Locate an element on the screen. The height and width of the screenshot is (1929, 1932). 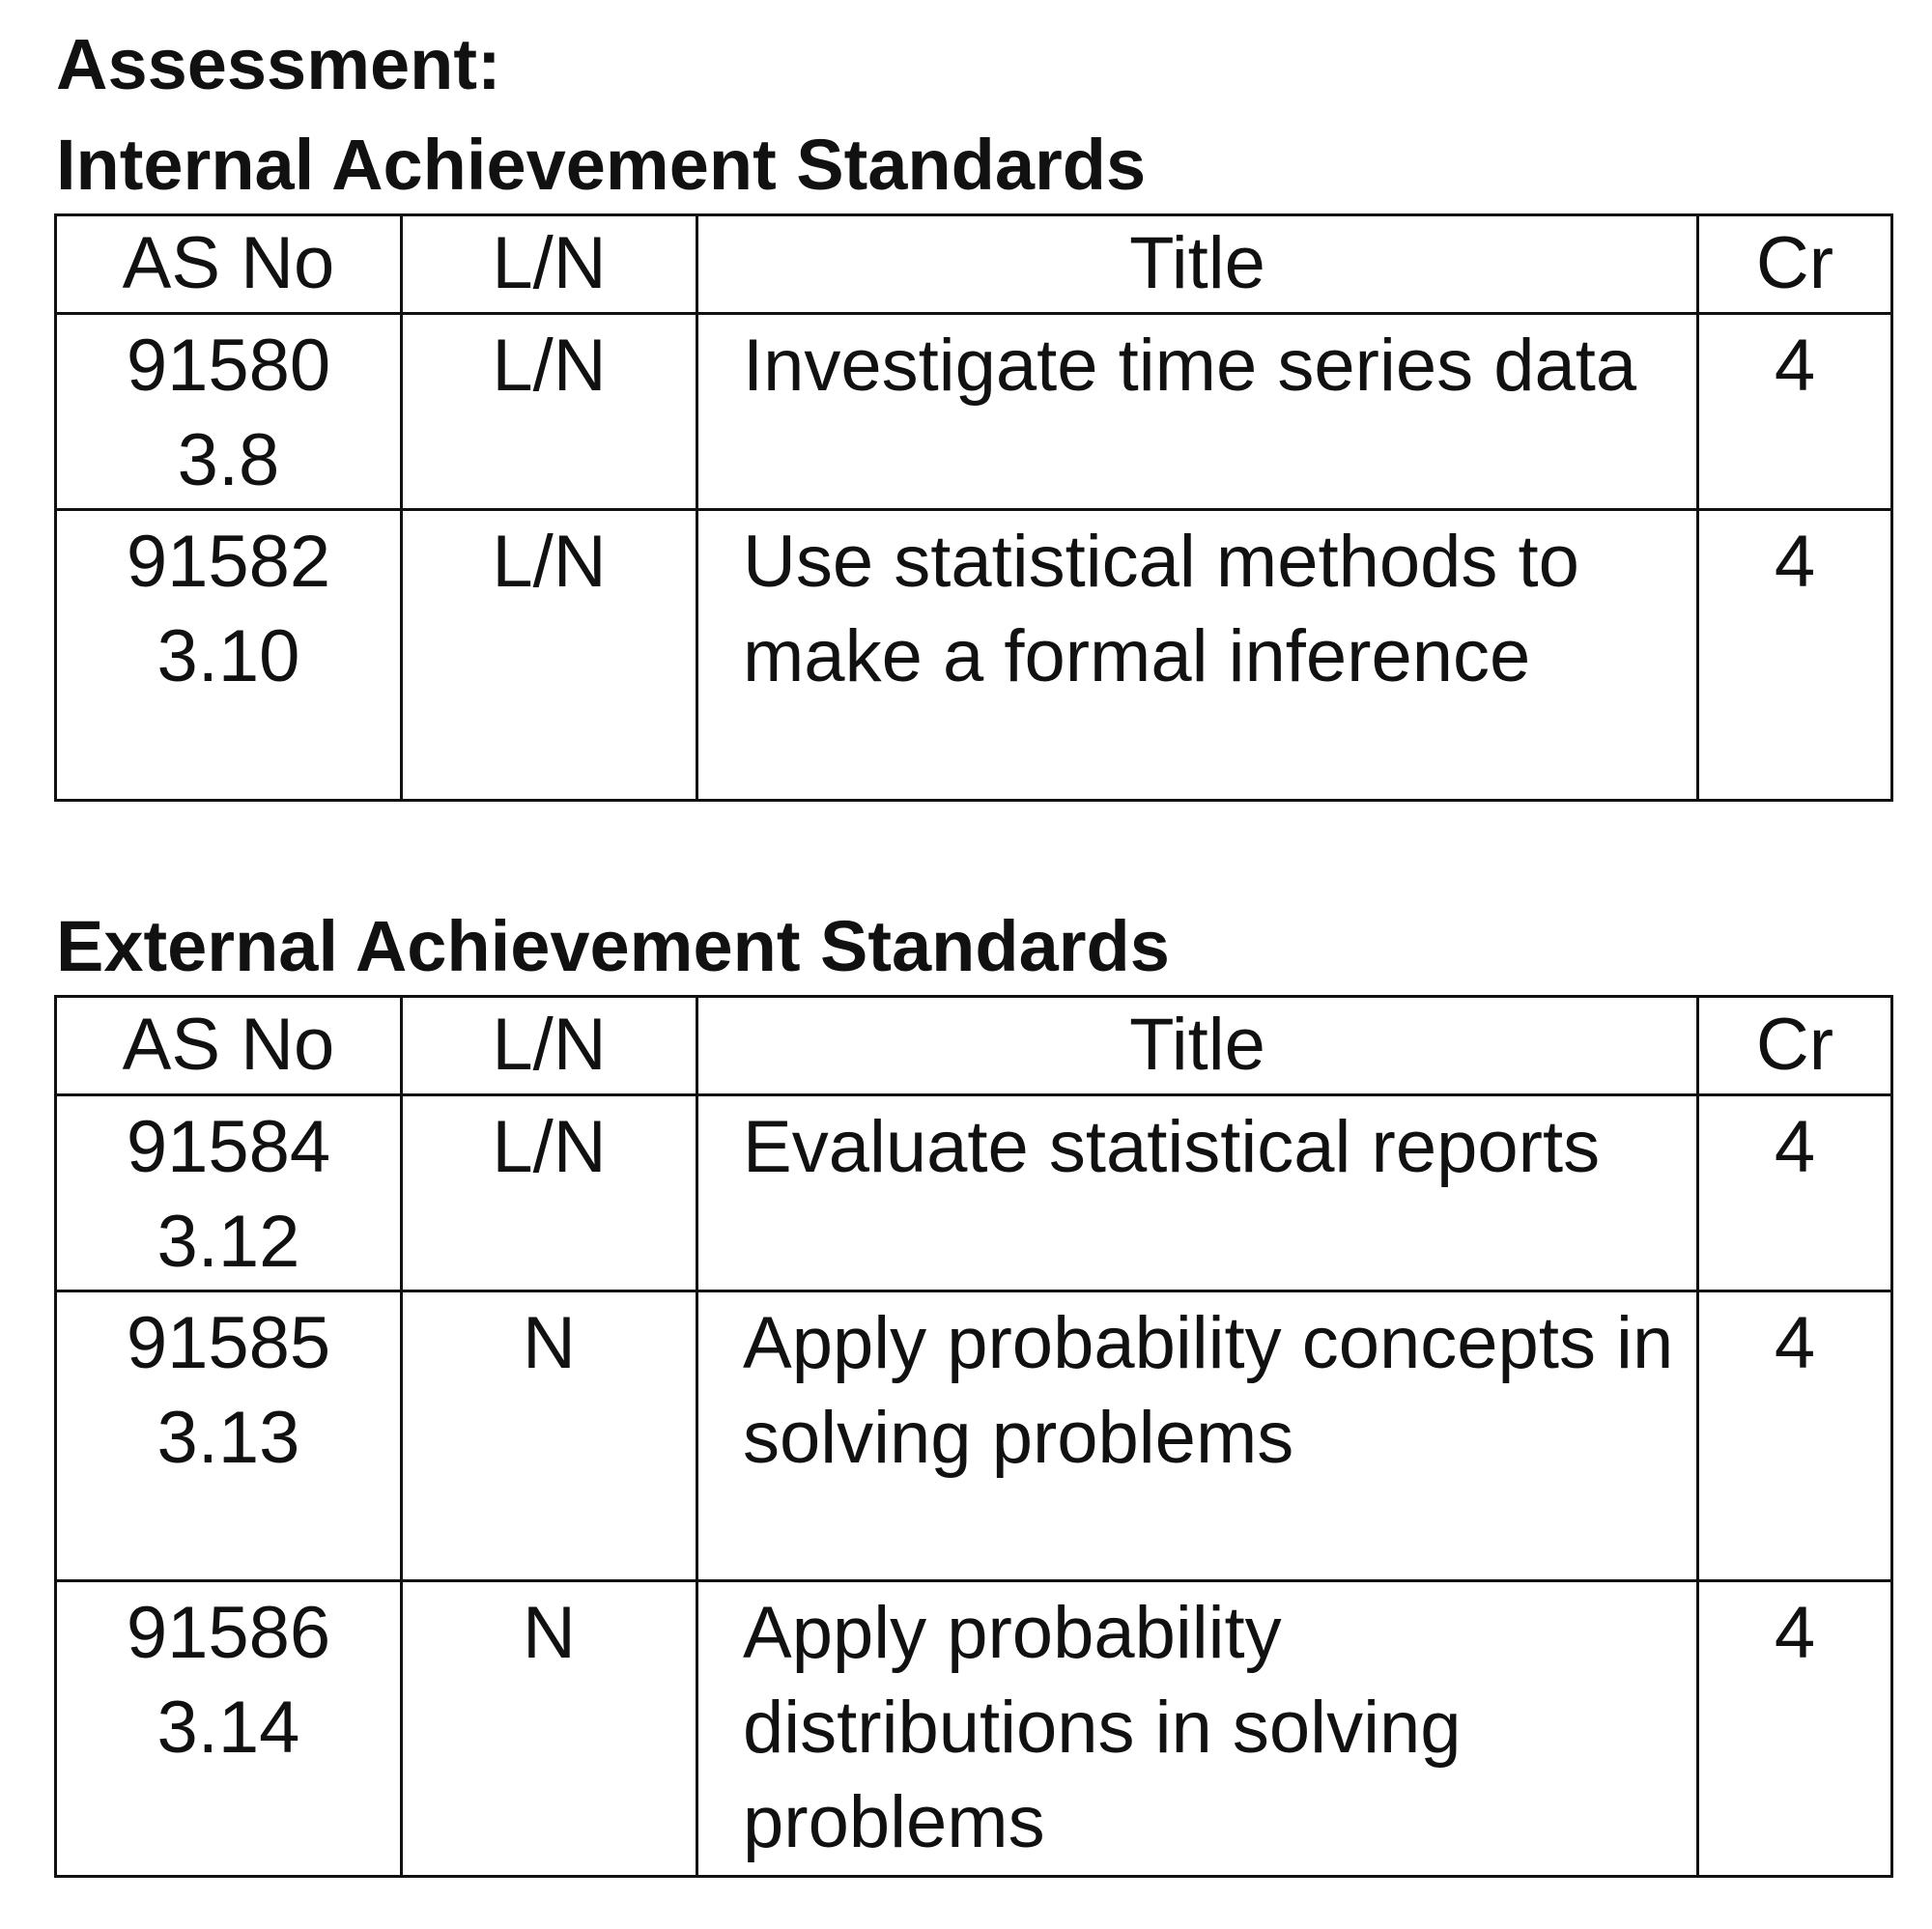
as-number: 91586 is located at coordinates (228, 1633).